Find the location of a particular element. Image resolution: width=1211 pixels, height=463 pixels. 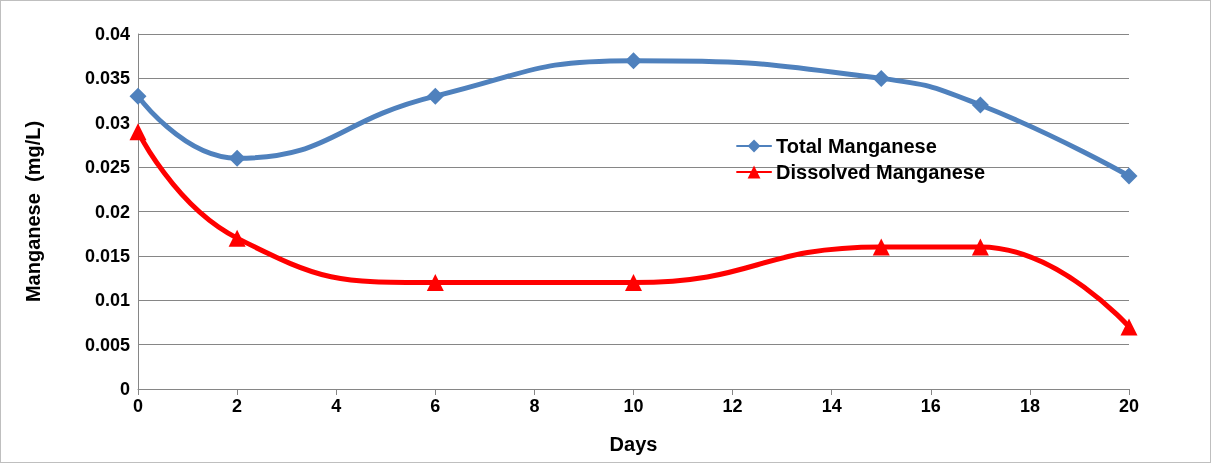

x-axis-title: Days is located at coordinates (633, 444).